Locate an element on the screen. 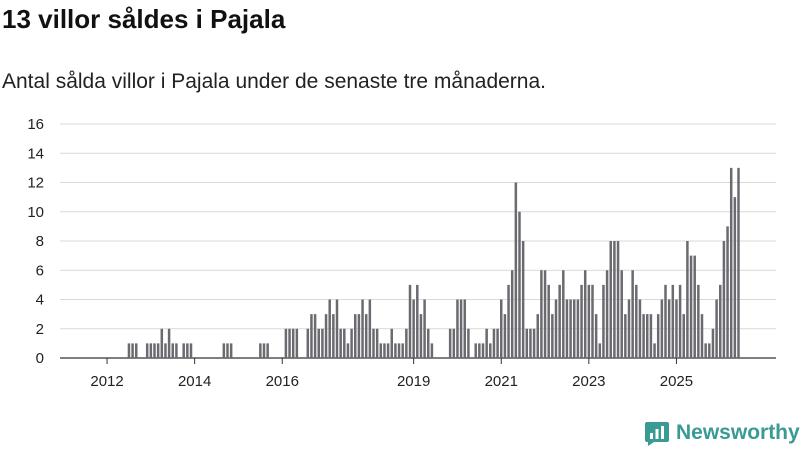 The height and width of the screenshot is (450, 800). y-tick-label: 10 is located at coordinates (35, 212).